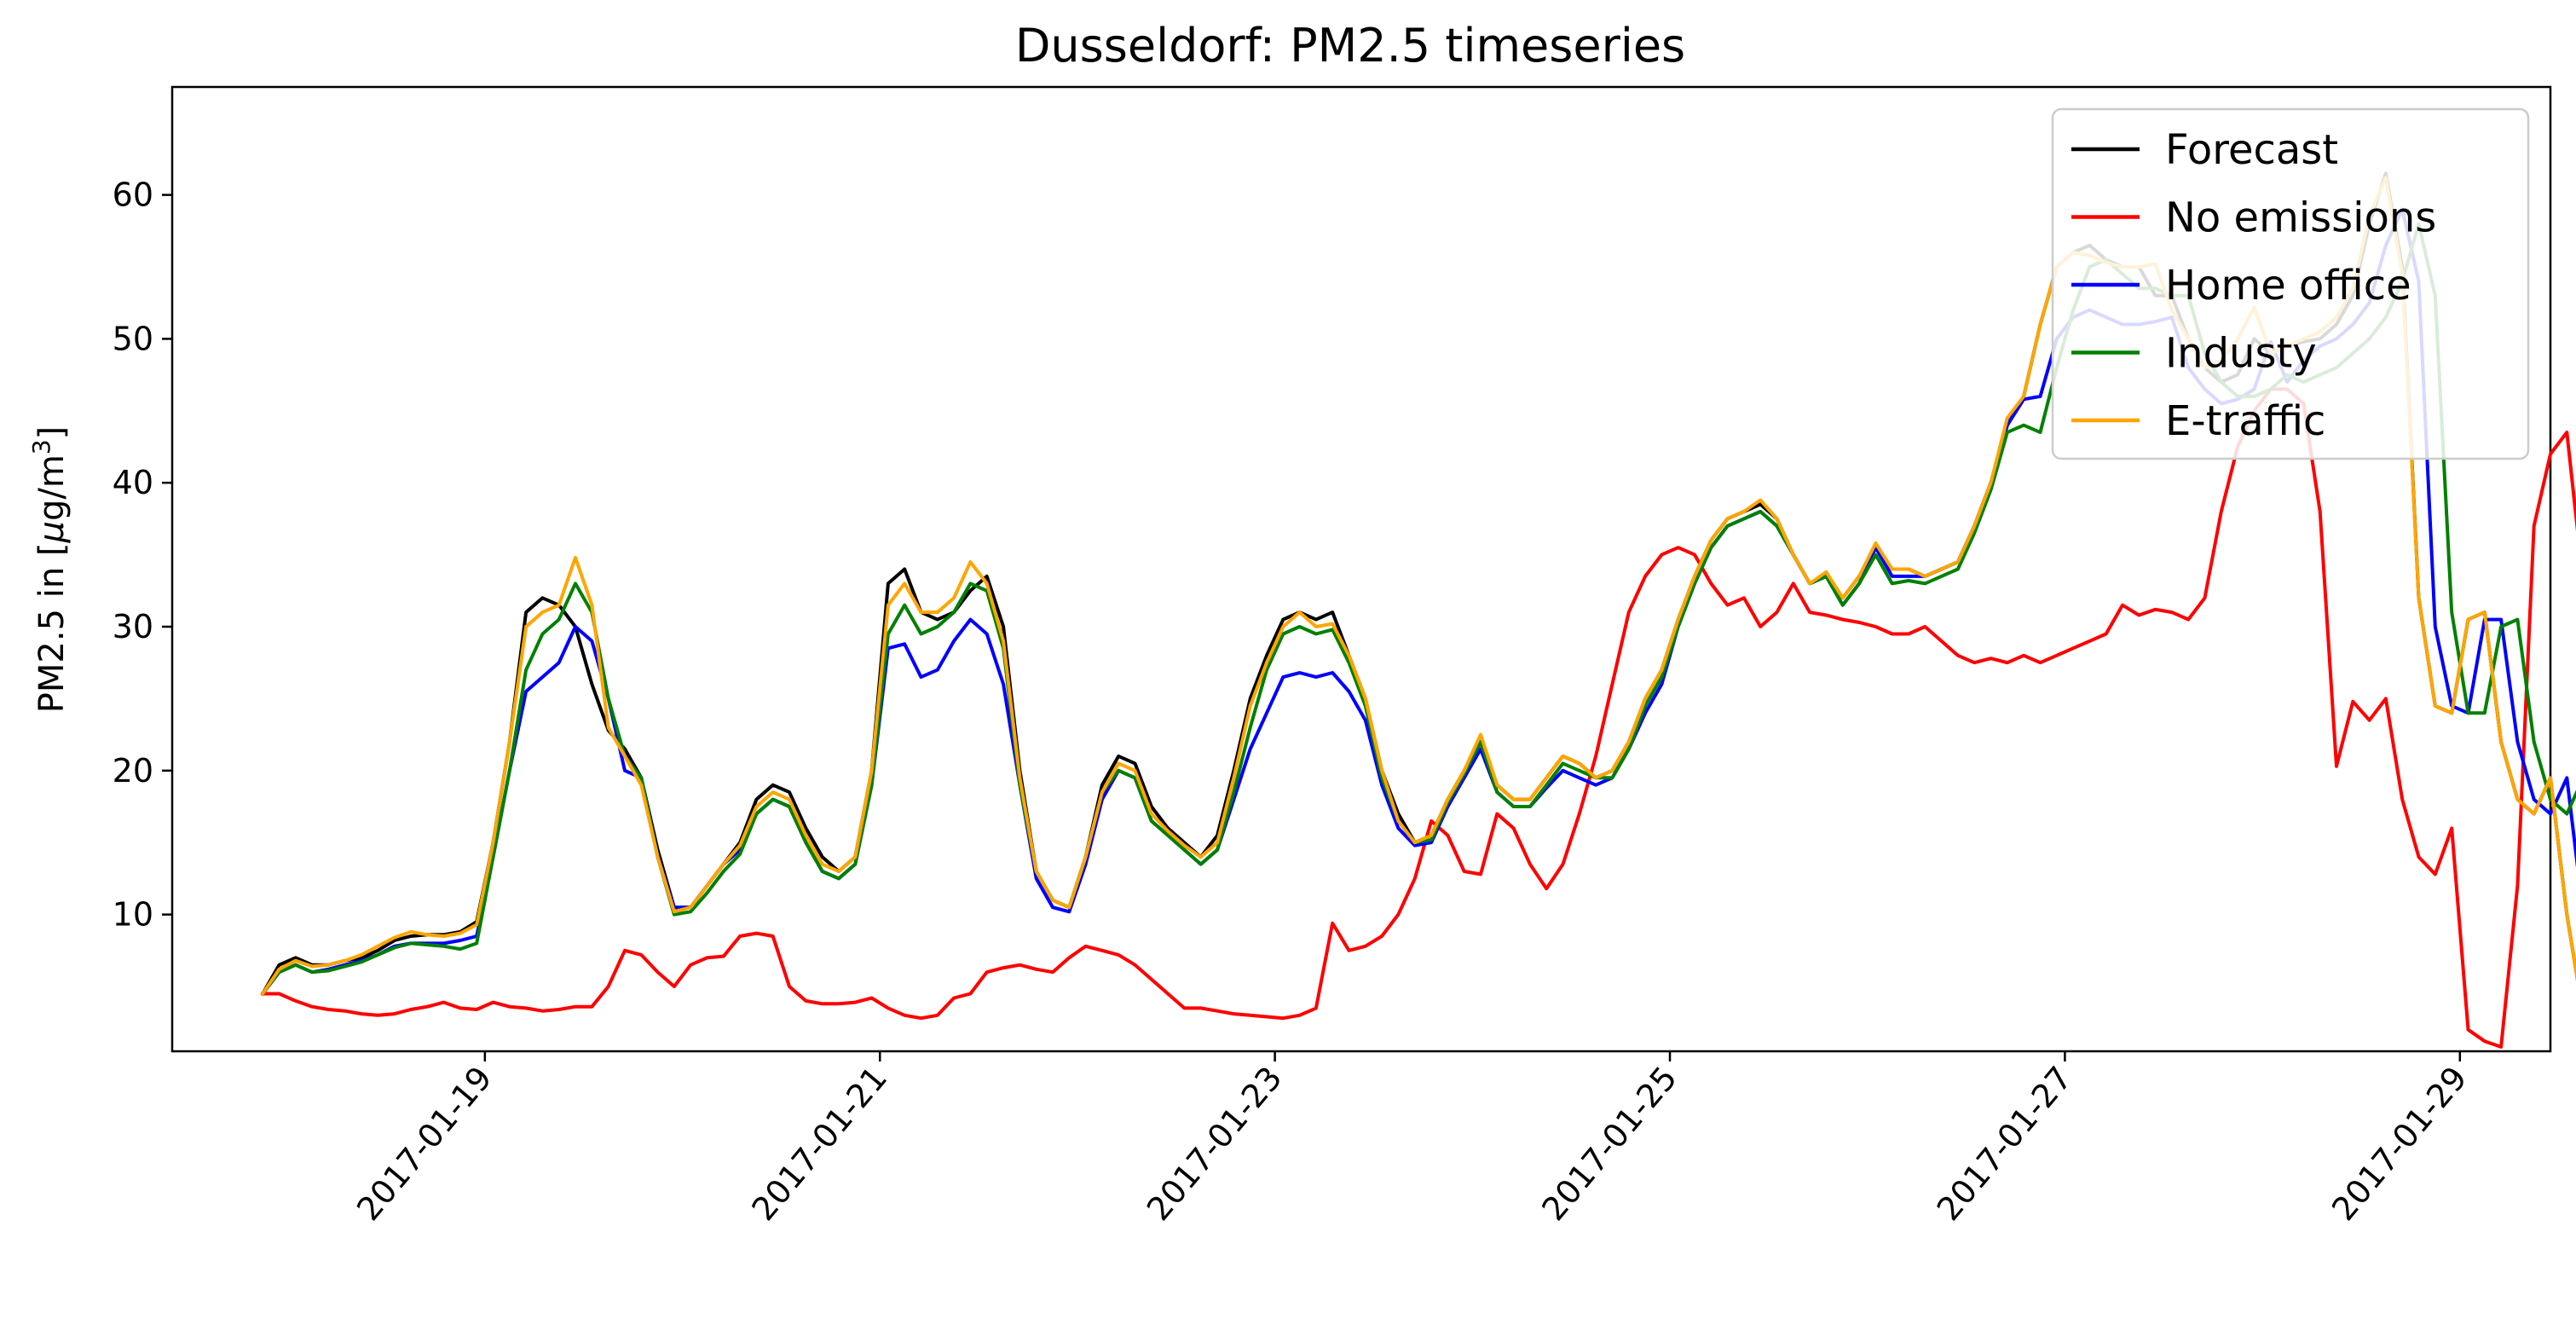 The image size is (2576, 1319). I want to click on y-axis-label-unit: g/m, so click(52, 487).